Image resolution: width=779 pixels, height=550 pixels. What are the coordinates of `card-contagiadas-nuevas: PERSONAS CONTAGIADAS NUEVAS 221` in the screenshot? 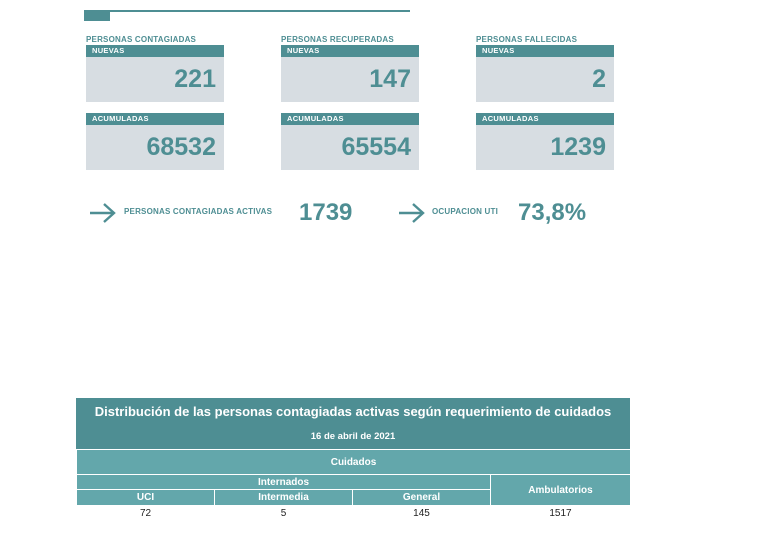 It's located at (155, 68).